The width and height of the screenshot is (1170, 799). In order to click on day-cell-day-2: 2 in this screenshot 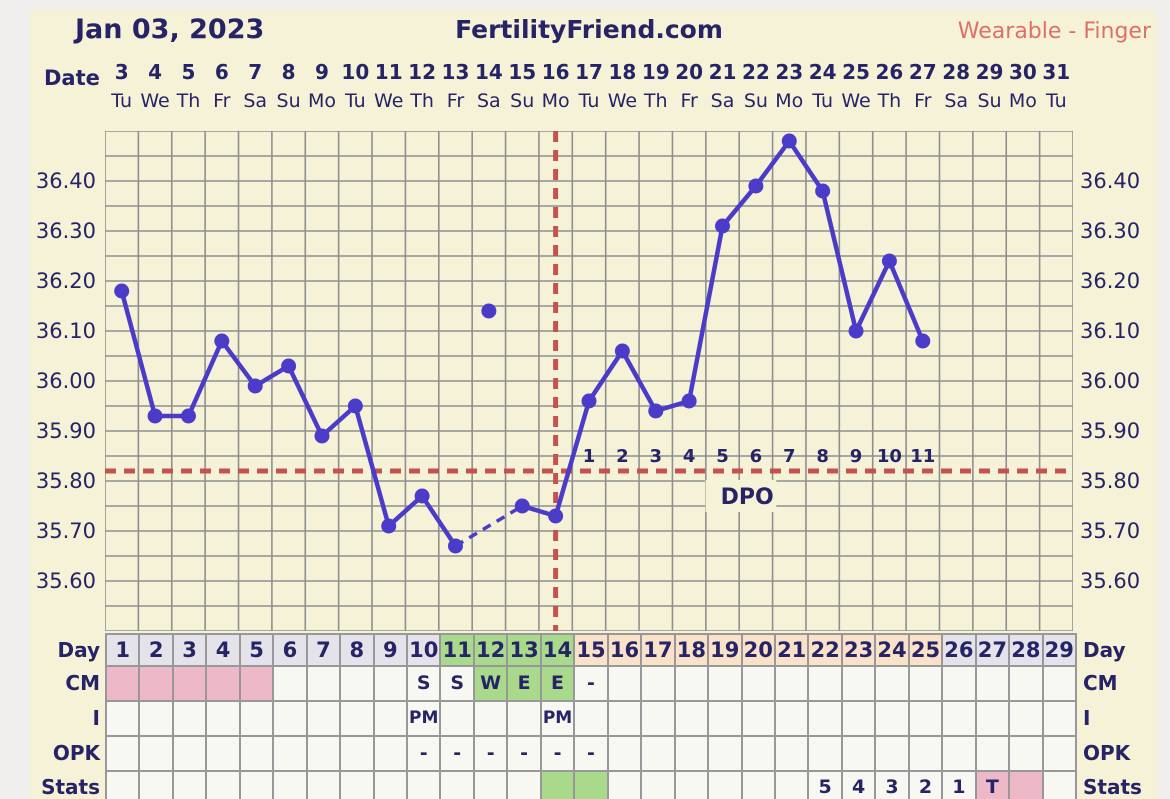, I will do `click(156, 650)`.